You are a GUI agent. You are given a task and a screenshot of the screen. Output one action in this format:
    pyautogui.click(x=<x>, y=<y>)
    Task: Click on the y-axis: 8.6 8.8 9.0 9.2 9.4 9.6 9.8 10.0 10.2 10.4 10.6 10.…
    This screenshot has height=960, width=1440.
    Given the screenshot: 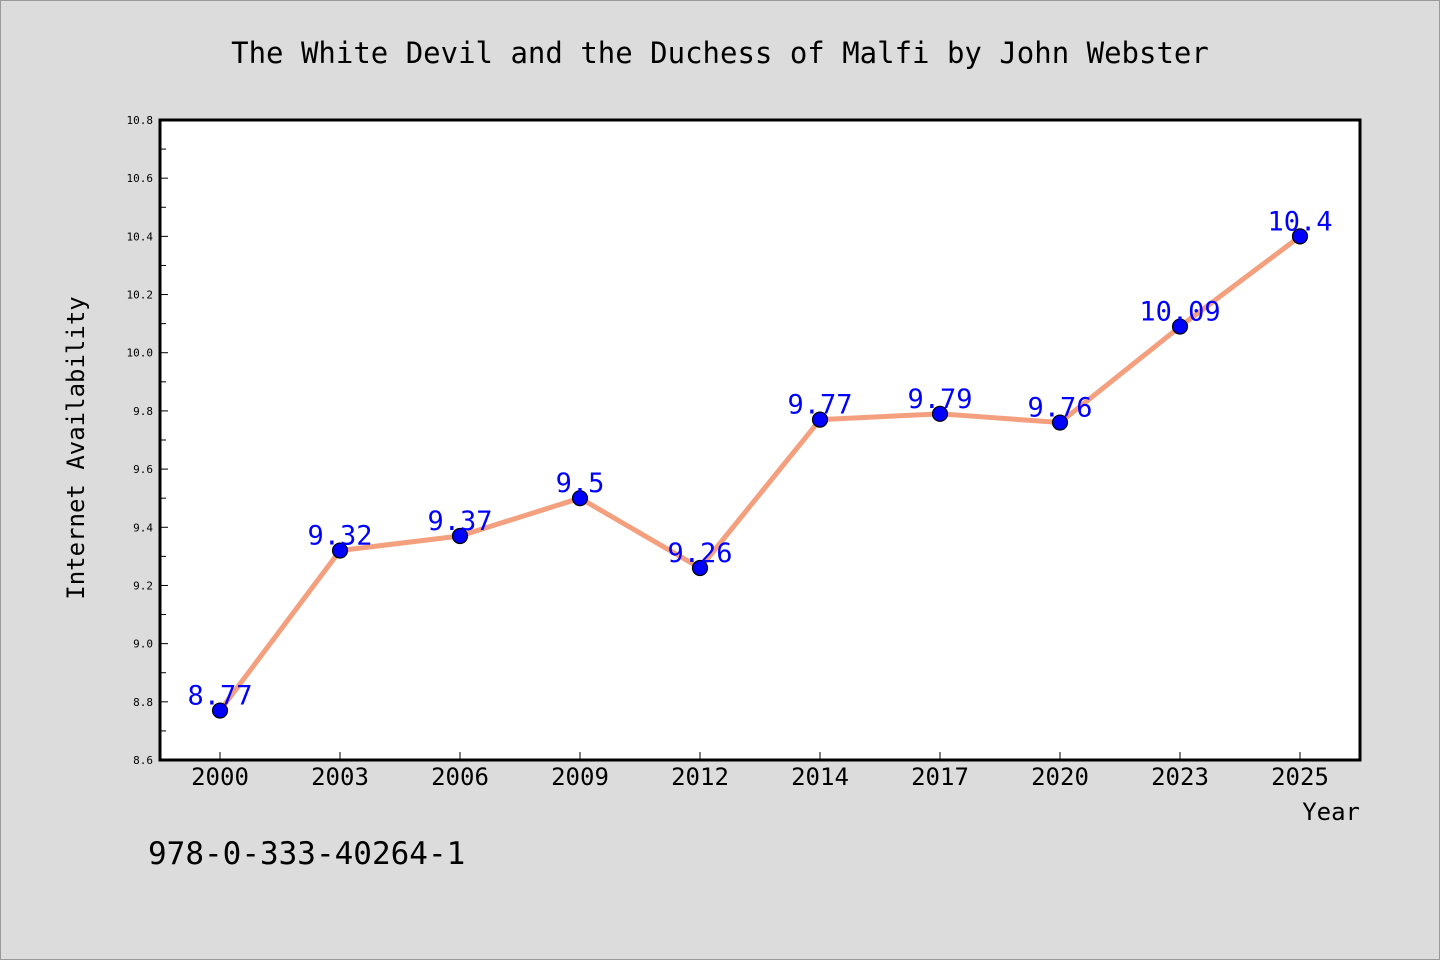 What is the action you would take?
    pyautogui.click(x=147, y=440)
    